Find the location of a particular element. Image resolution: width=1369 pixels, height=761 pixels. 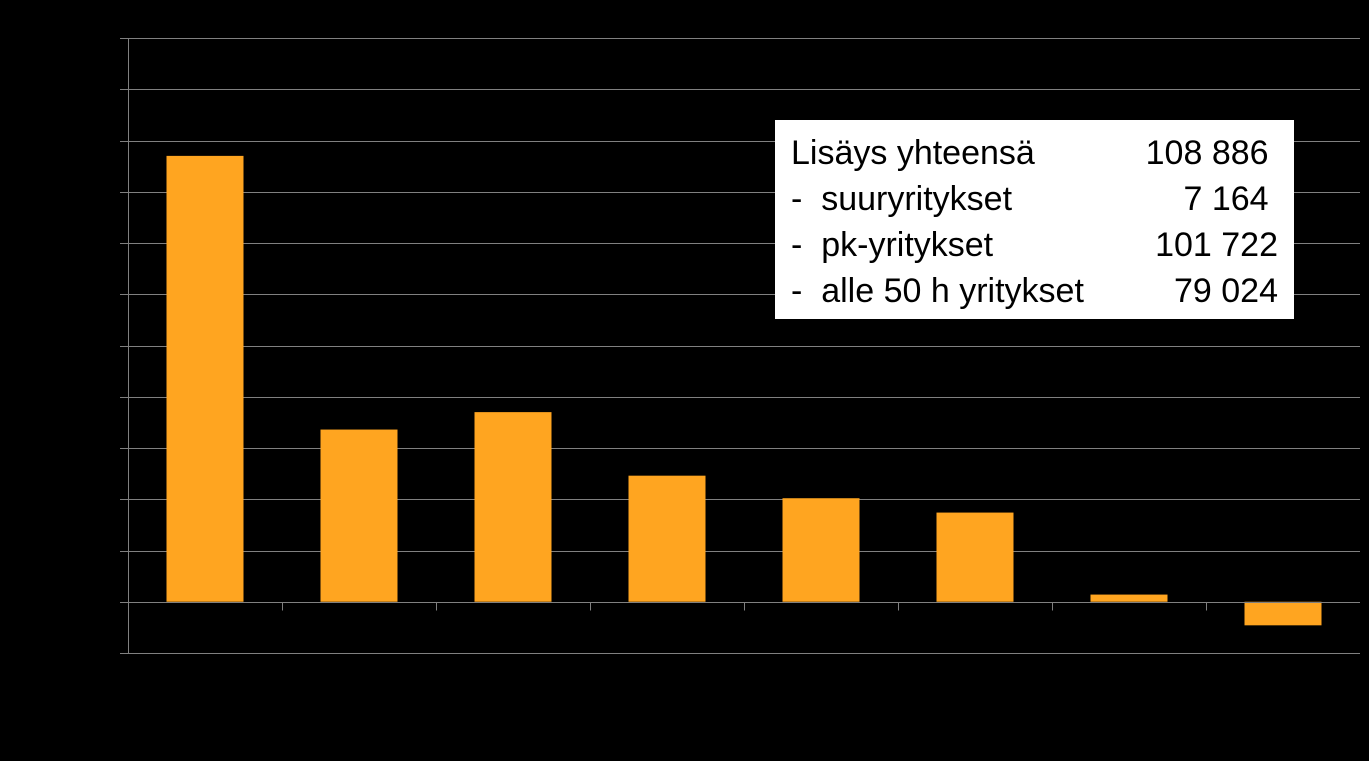

summary-row-small: - alle 50 h yritykset 79 024 is located at coordinates (1034, 291).